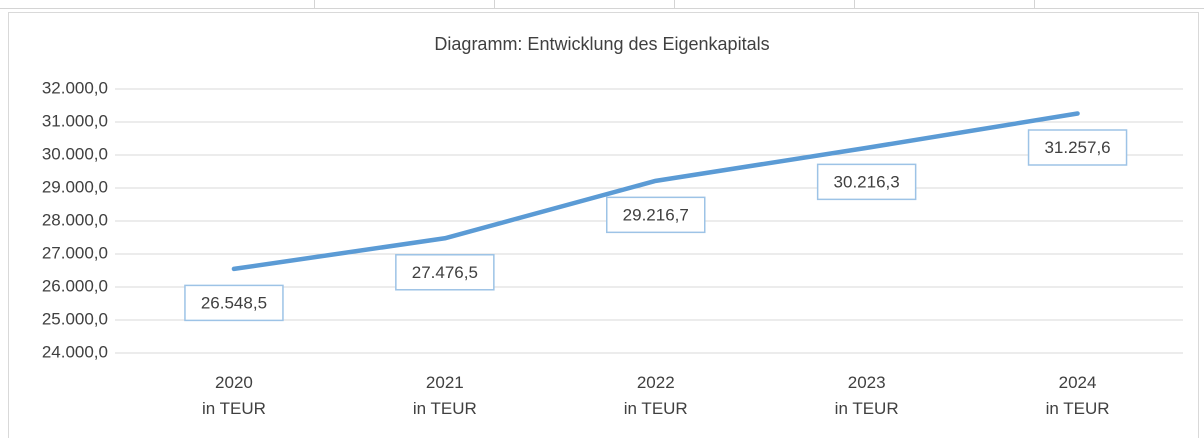  I want to click on y-tick-label: 31.000,0, so click(75, 120).